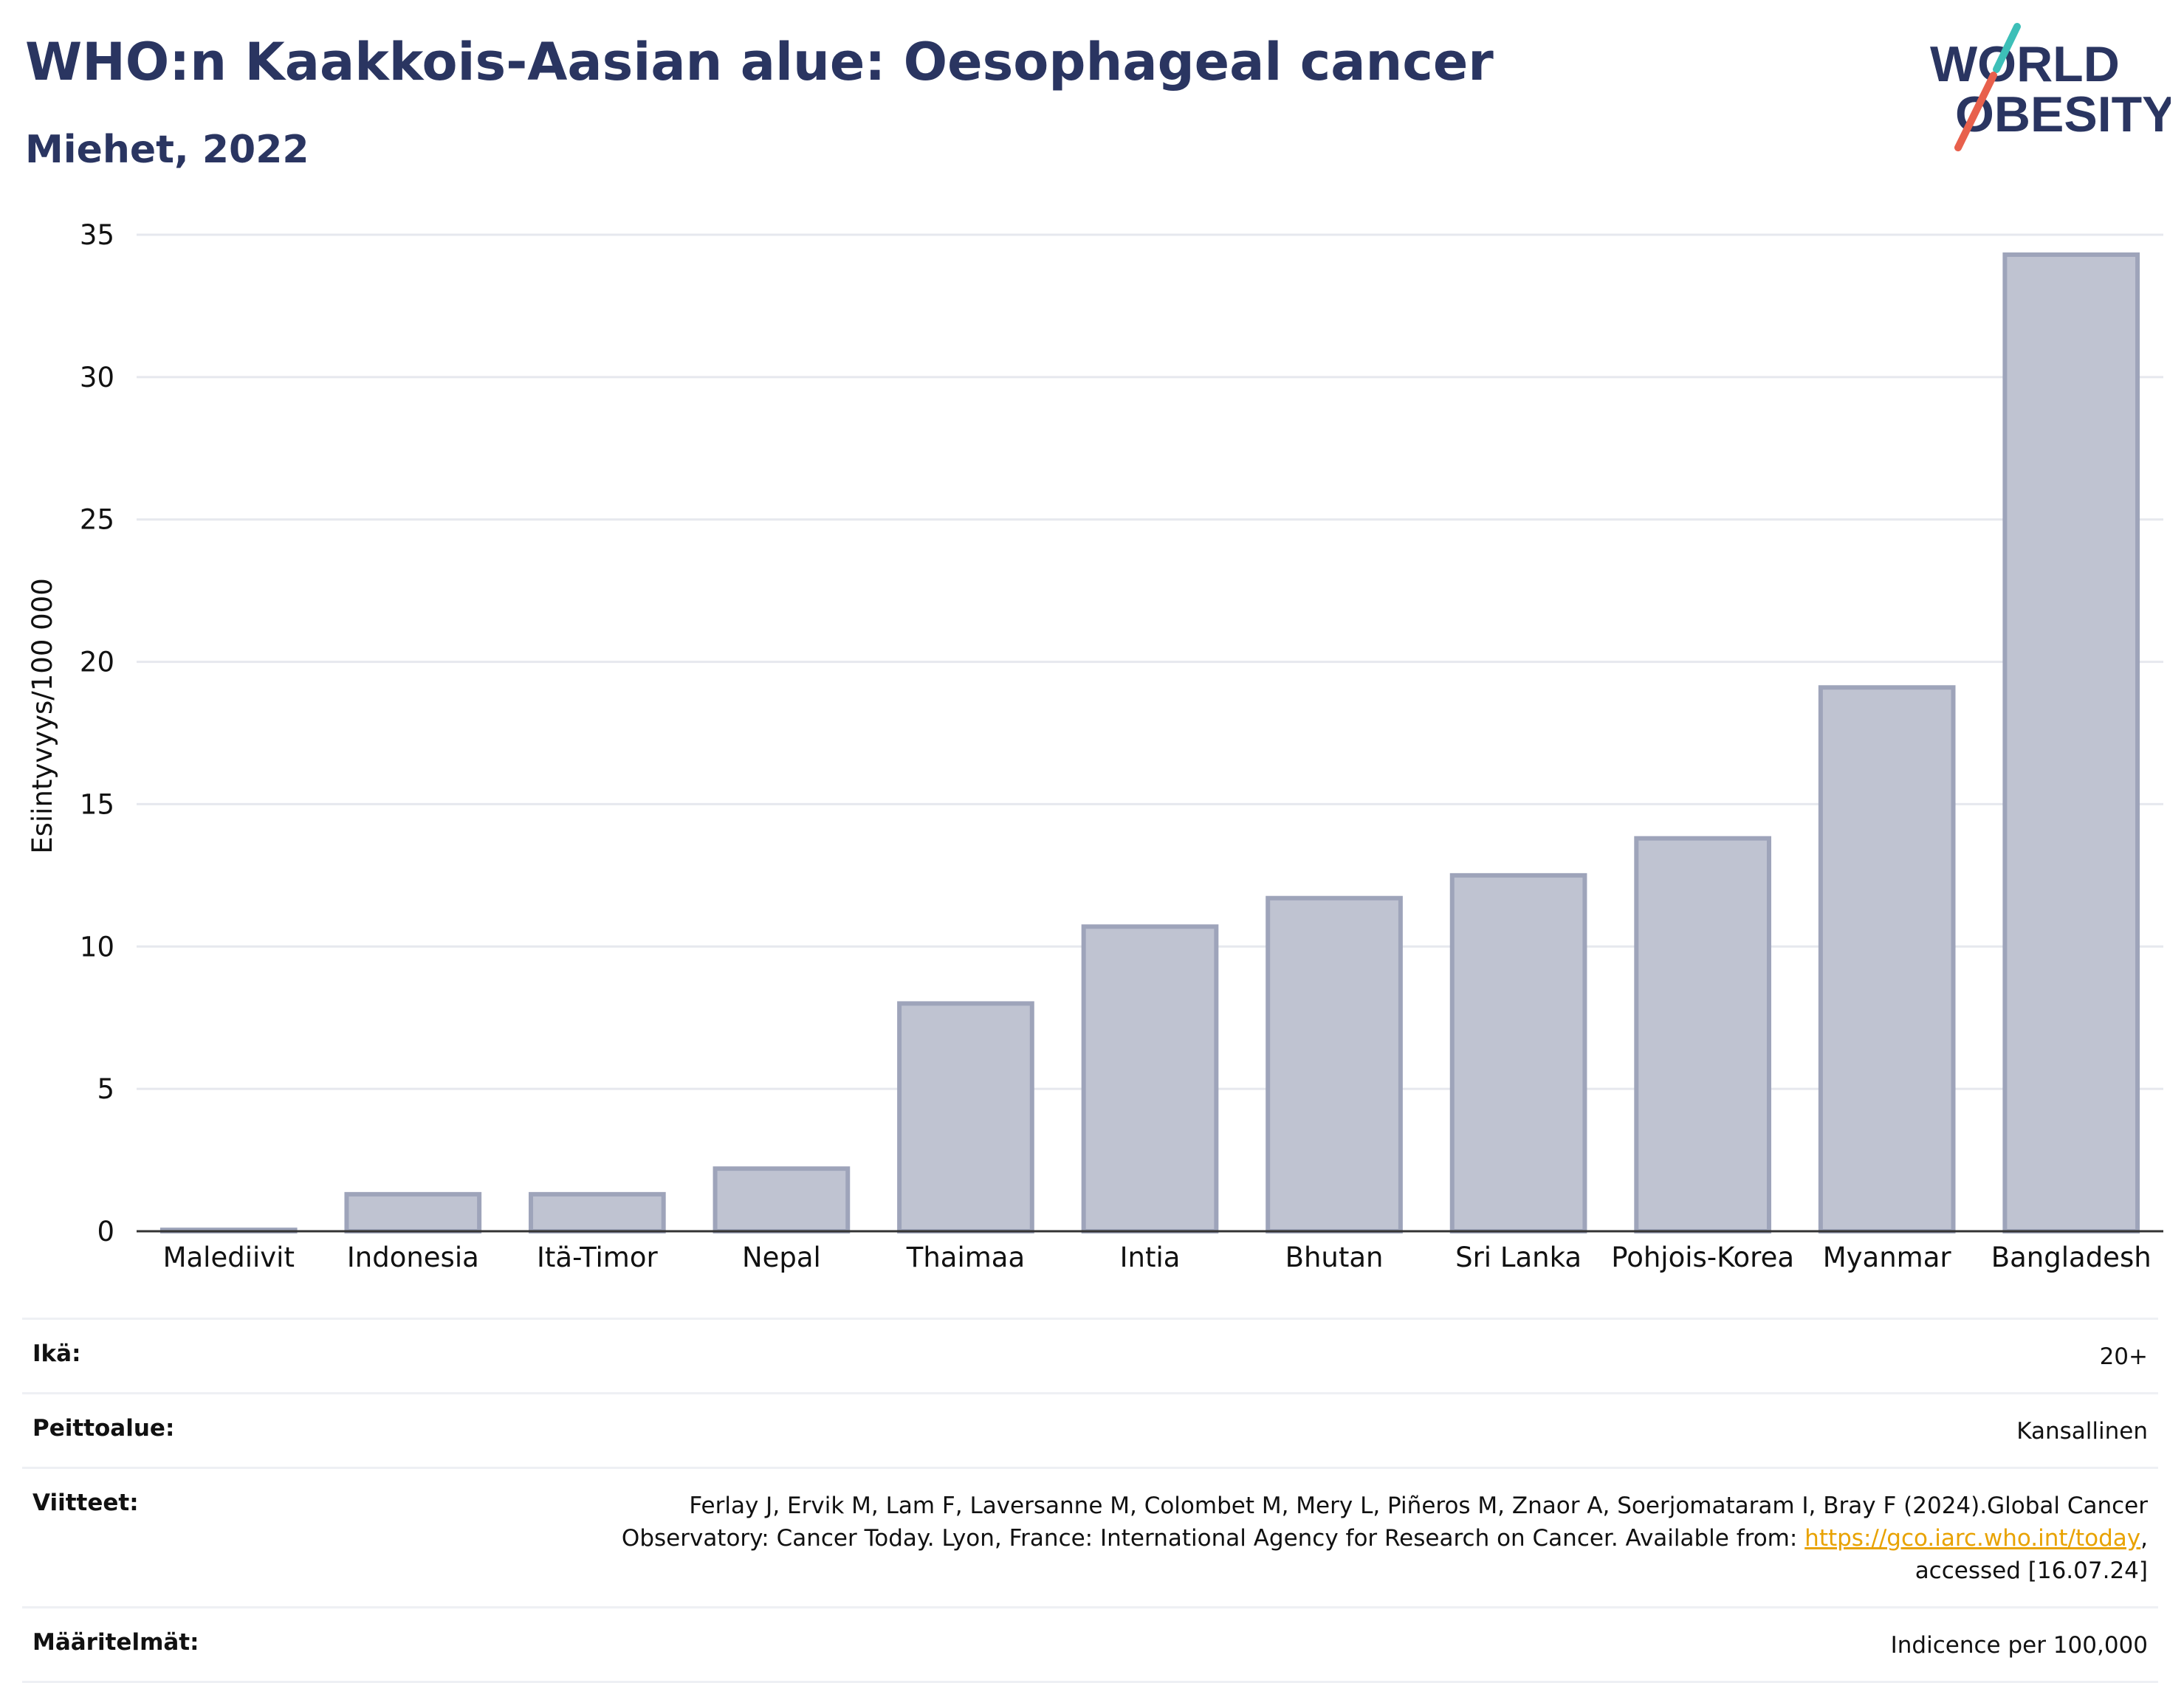 This screenshot has width=2184, height=1683. I want to click on logo-line2: OBESITY, so click(2063, 114).